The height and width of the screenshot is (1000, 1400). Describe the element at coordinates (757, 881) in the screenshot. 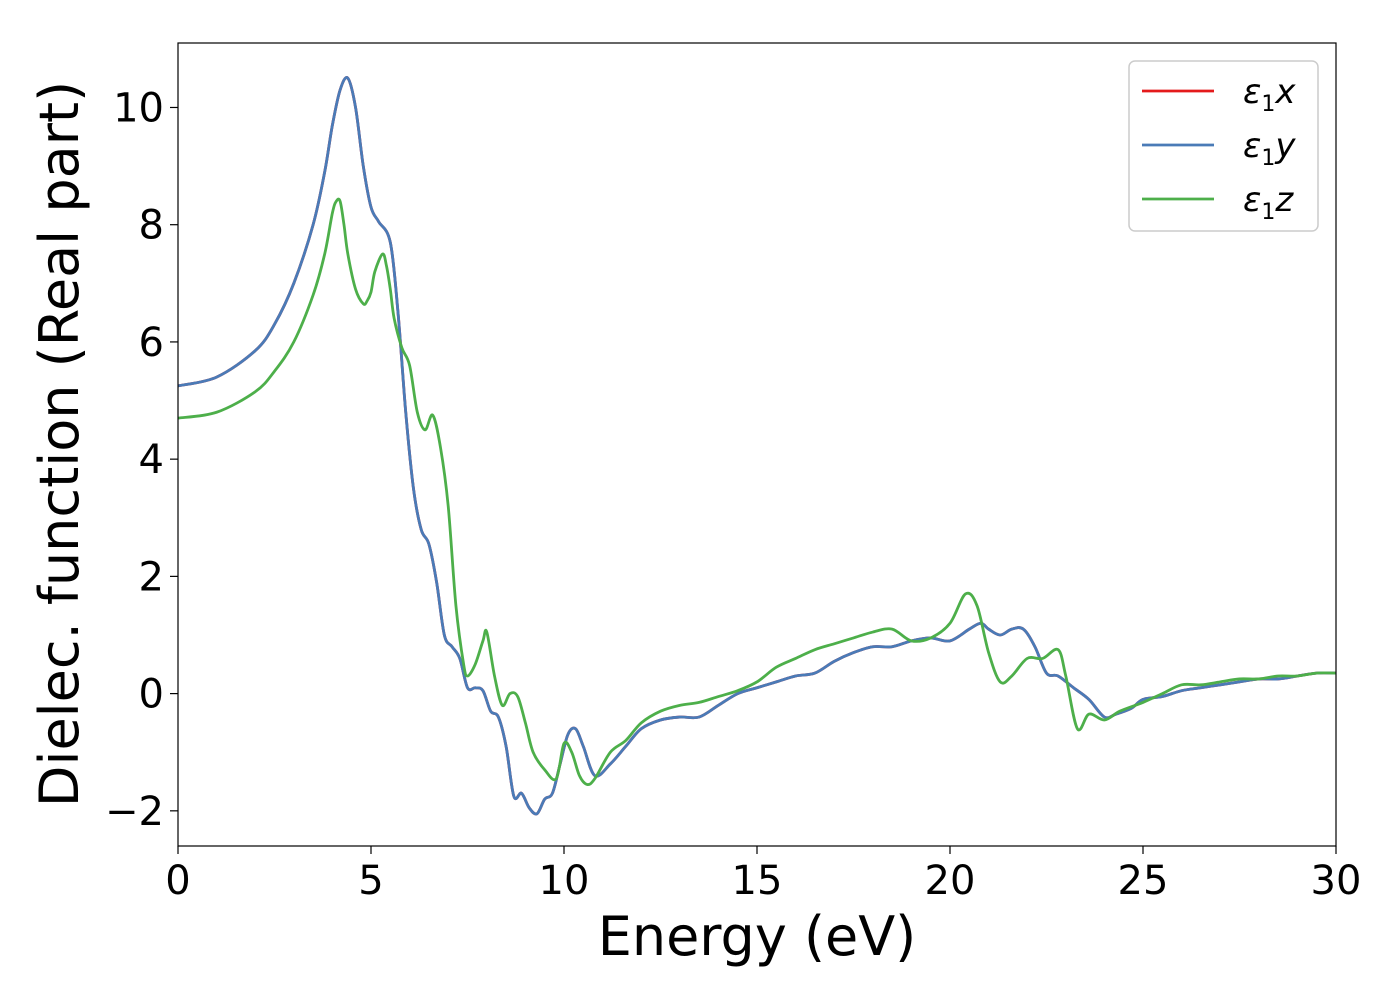

I see `x-tick-label: 15` at that location.